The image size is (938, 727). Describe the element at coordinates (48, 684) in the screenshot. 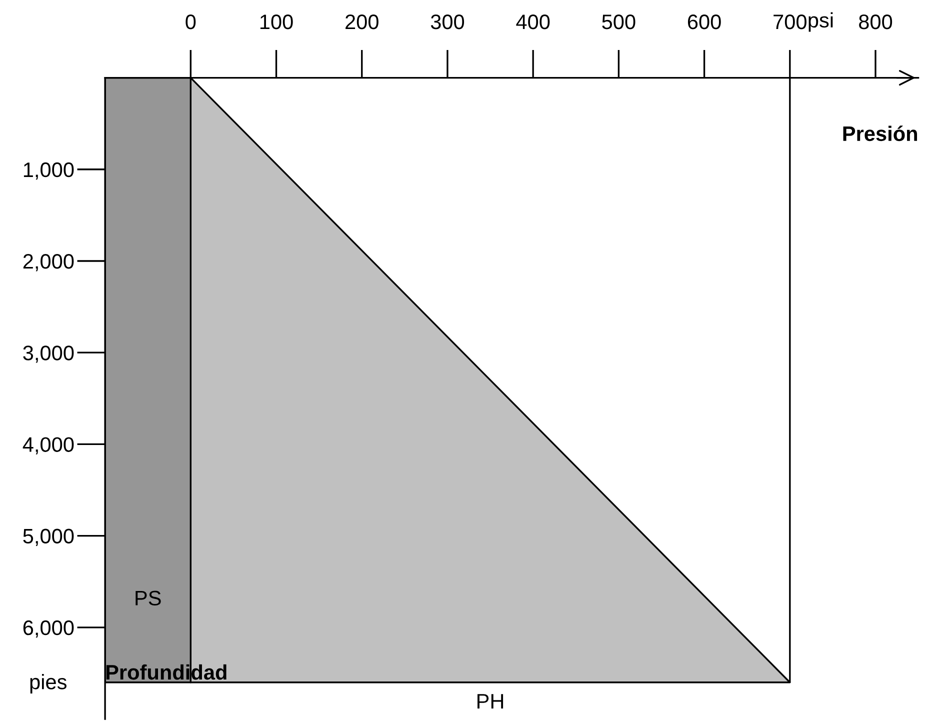

I see `text: pies` at that location.